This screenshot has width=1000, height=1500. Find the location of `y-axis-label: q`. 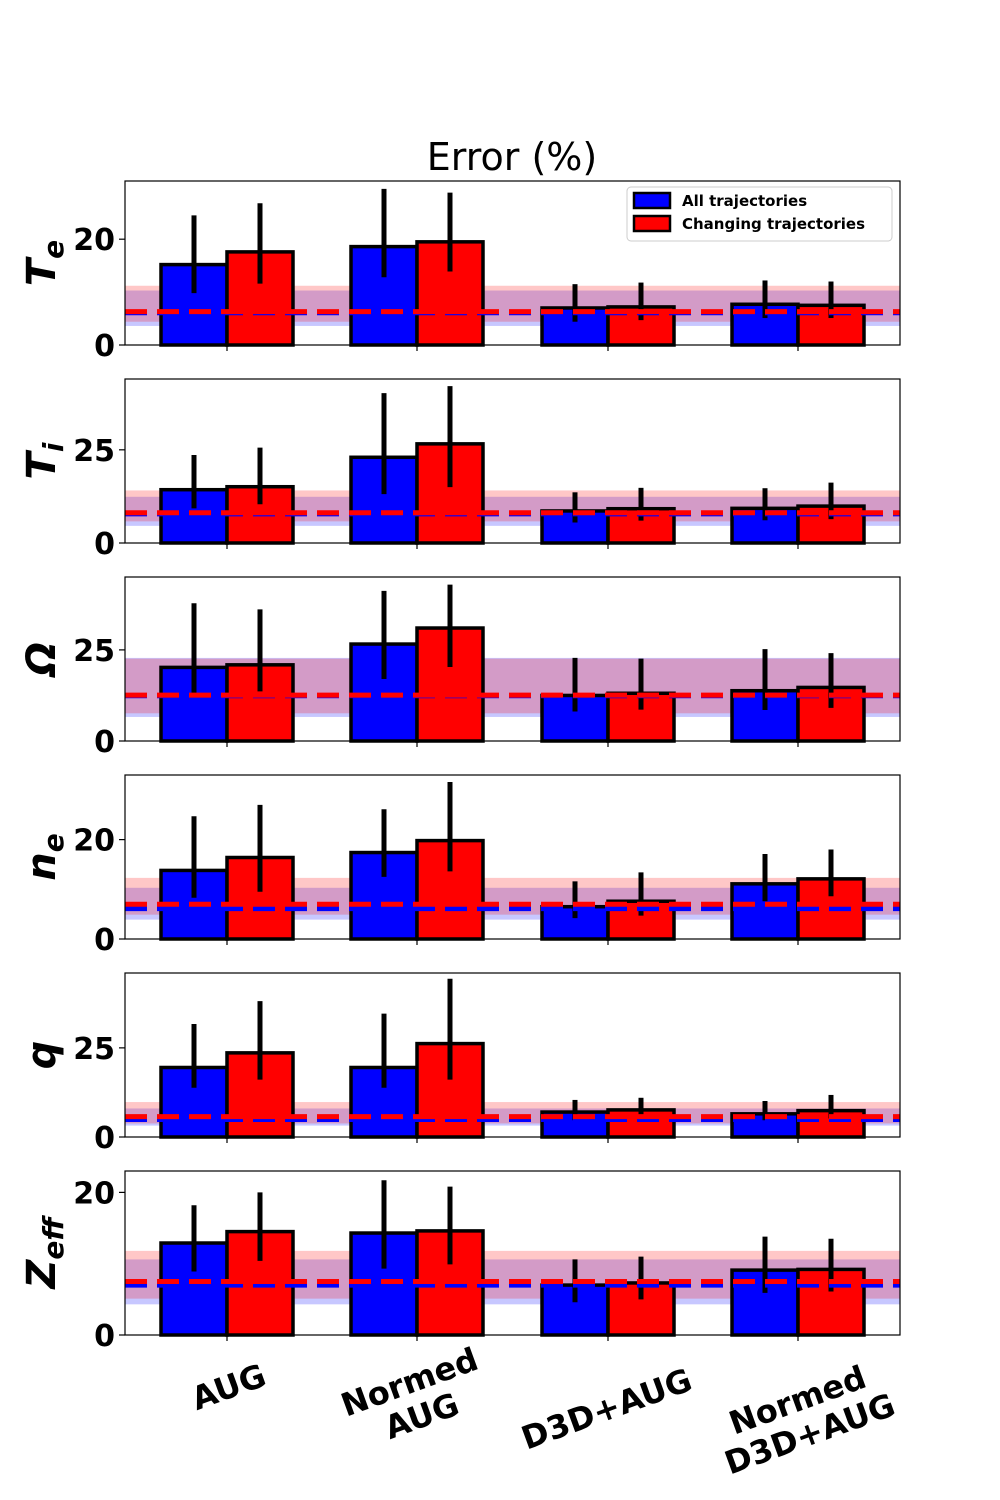

y-axis-label: q is located at coordinates (42, 1055).